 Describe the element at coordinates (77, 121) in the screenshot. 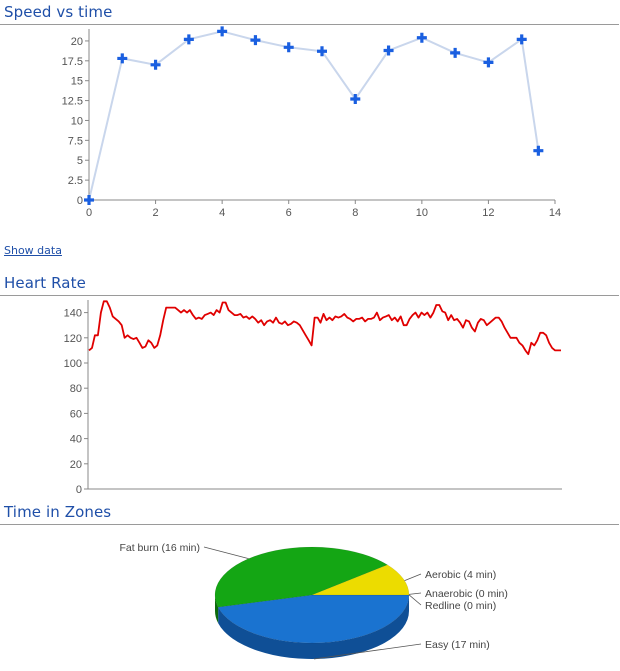

I see `speed-y-tick-label: 10` at that location.